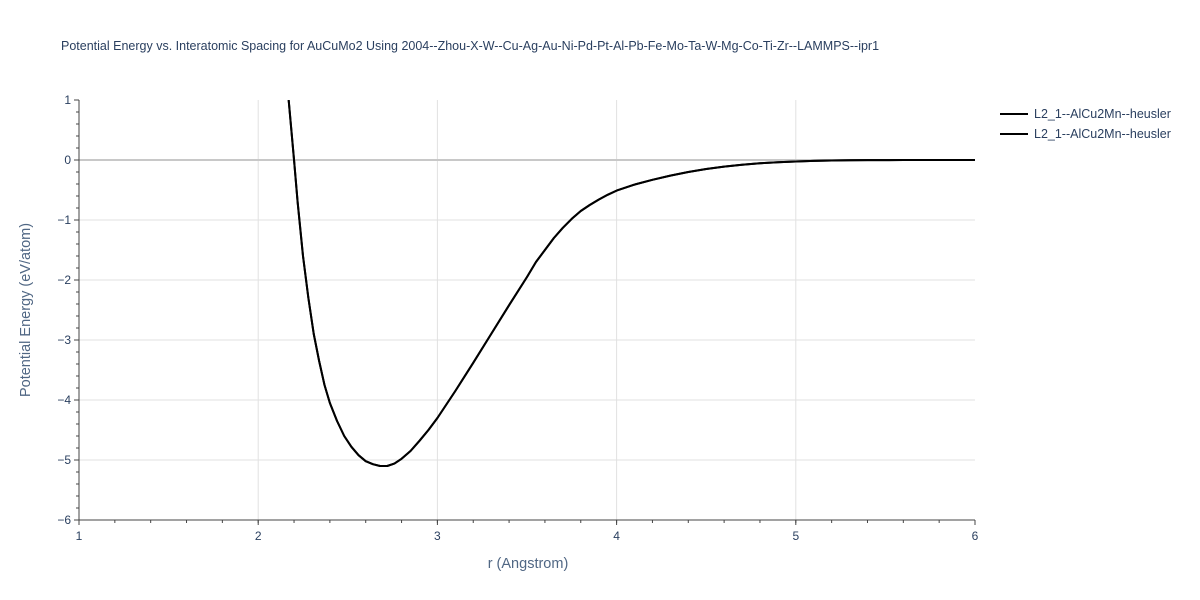 This screenshot has height=600, width=1200. What do you see at coordinates (64, 280) in the screenshot?
I see `y-tick-label: −2` at bounding box center [64, 280].